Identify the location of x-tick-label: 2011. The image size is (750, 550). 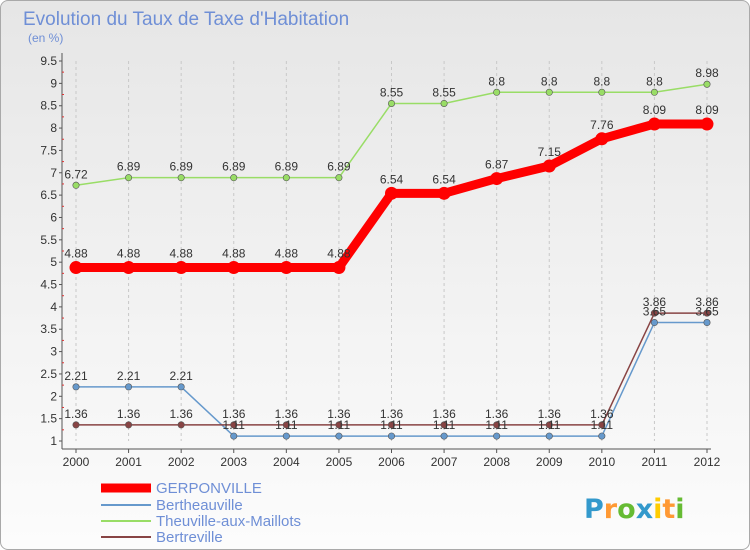
(655, 462).